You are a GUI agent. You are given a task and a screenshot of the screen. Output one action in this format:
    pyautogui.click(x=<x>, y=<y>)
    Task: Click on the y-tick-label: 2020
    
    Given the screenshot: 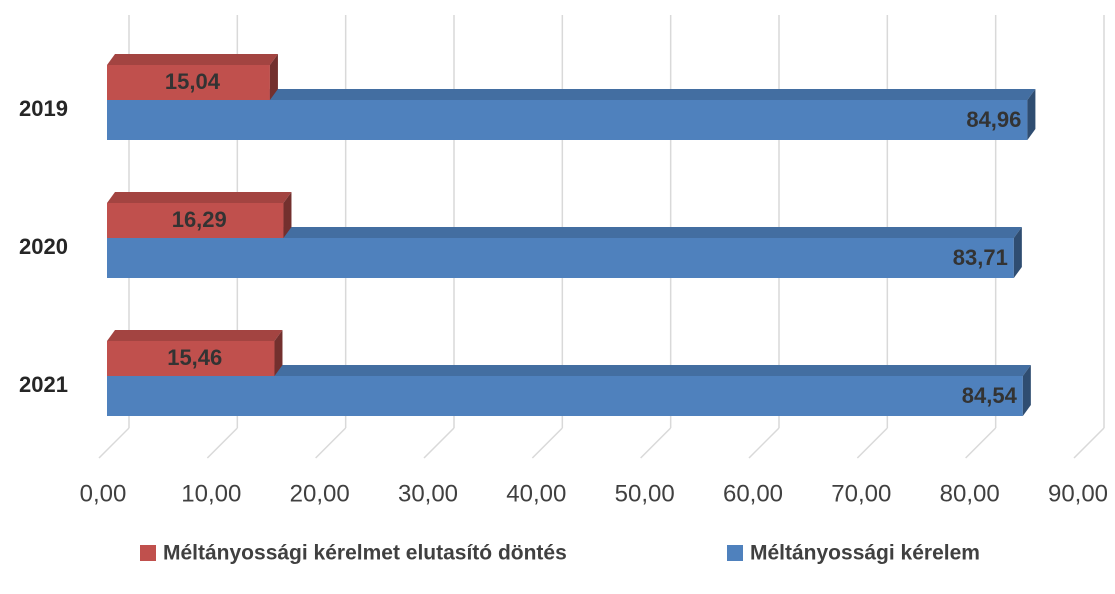 What is the action you would take?
    pyautogui.click(x=43, y=246)
    